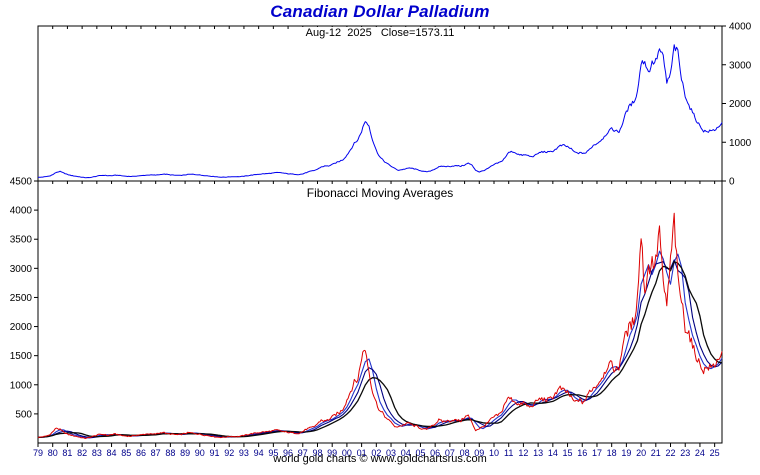 This screenshot has height=475, width=760. Describe the element at coordinates (332, 453) in the screenshot. I see `x-axis-year-label: 99` at that location.